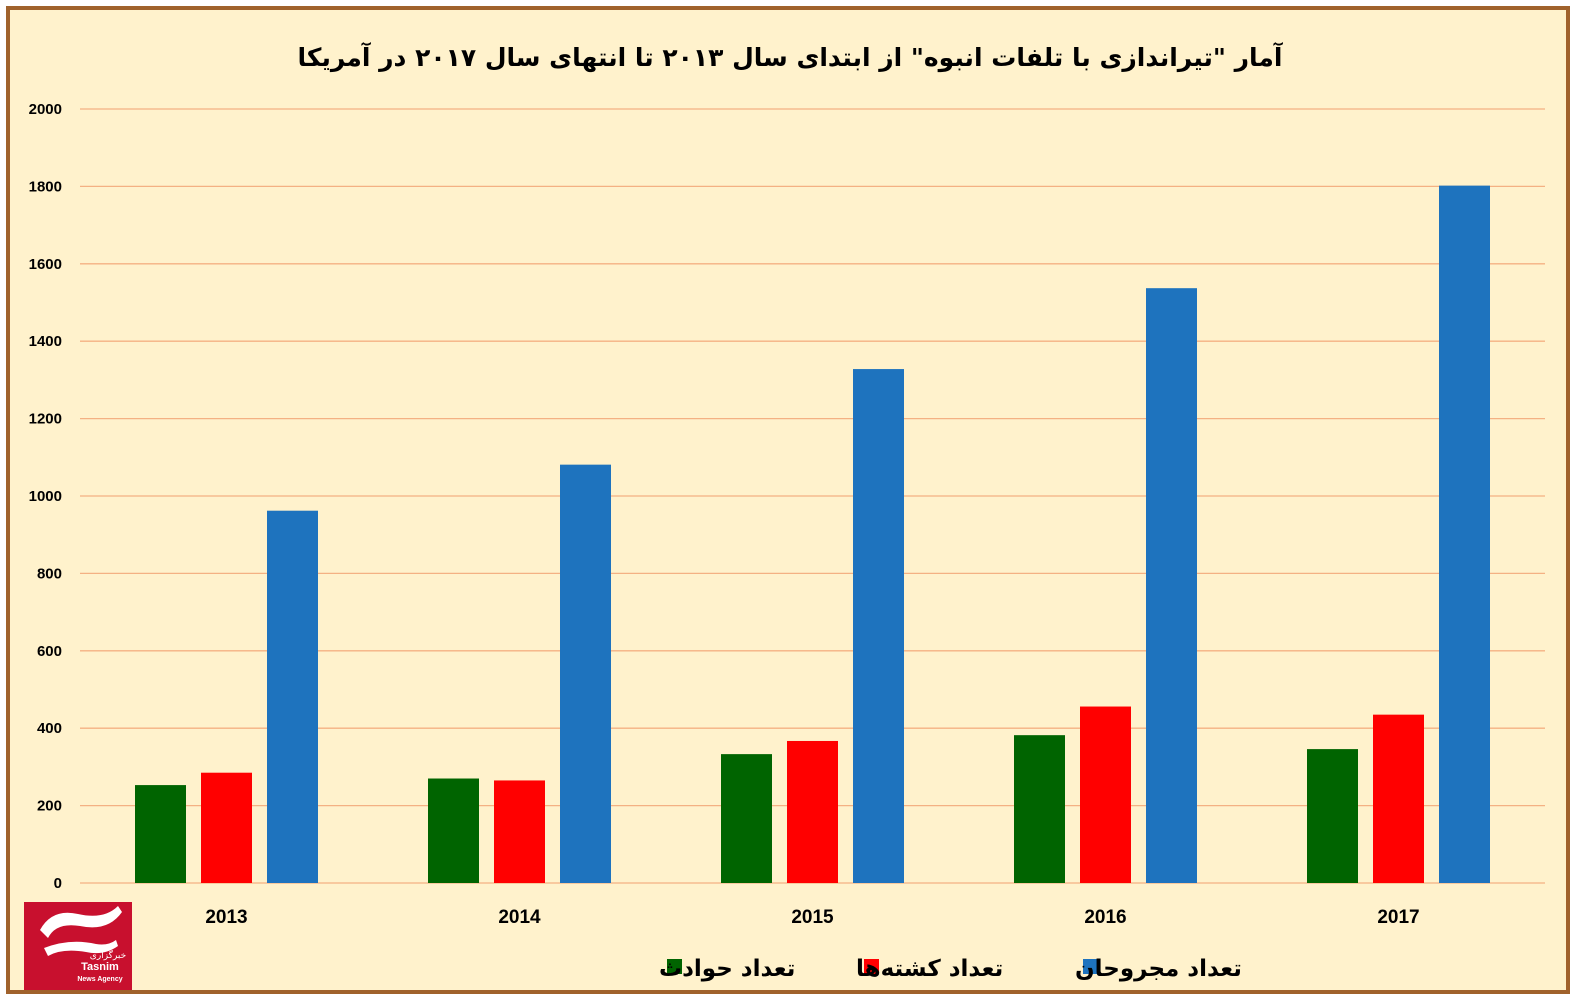 This screenshot has width=1584, height=1007. I want to click on y-tick-label-400: 400, so click(49, 728).